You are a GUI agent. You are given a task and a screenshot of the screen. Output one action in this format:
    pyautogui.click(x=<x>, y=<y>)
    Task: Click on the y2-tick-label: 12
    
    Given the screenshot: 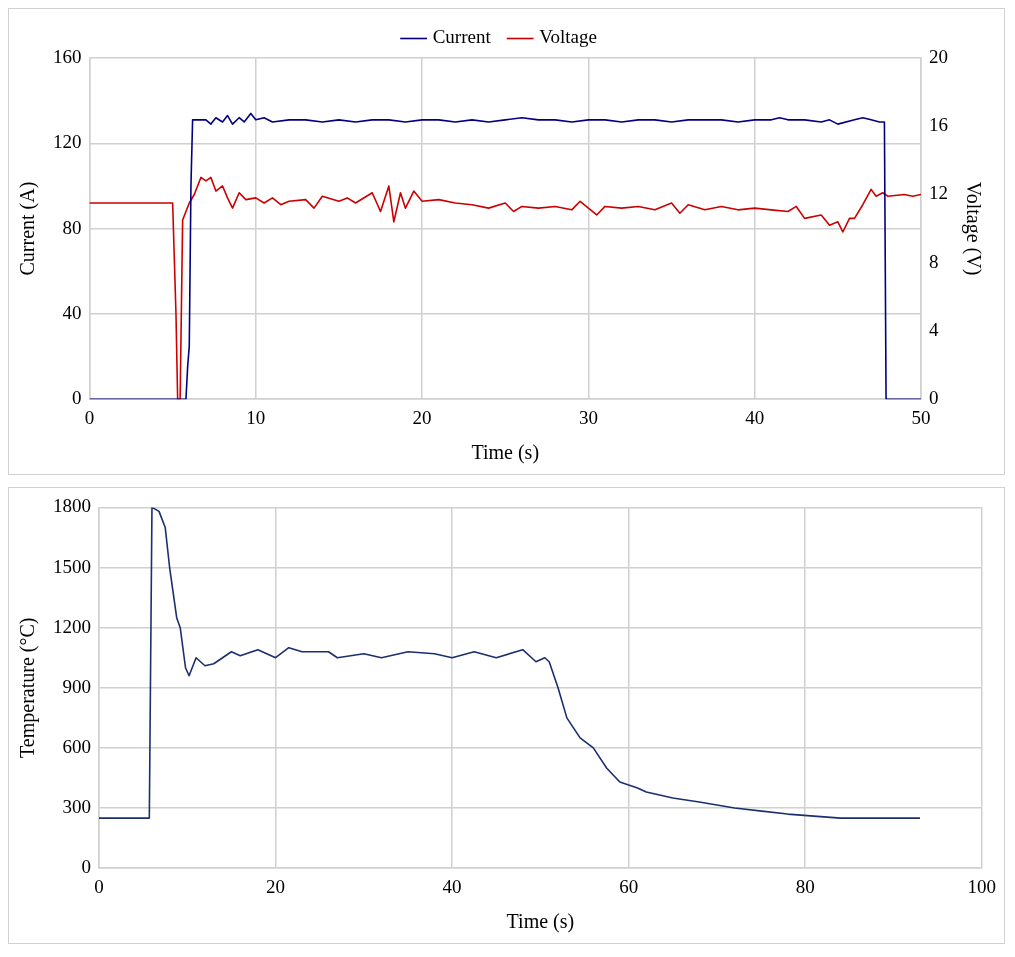 What is the action you would take?
    pyautogui.click(x=938, y=193)
    